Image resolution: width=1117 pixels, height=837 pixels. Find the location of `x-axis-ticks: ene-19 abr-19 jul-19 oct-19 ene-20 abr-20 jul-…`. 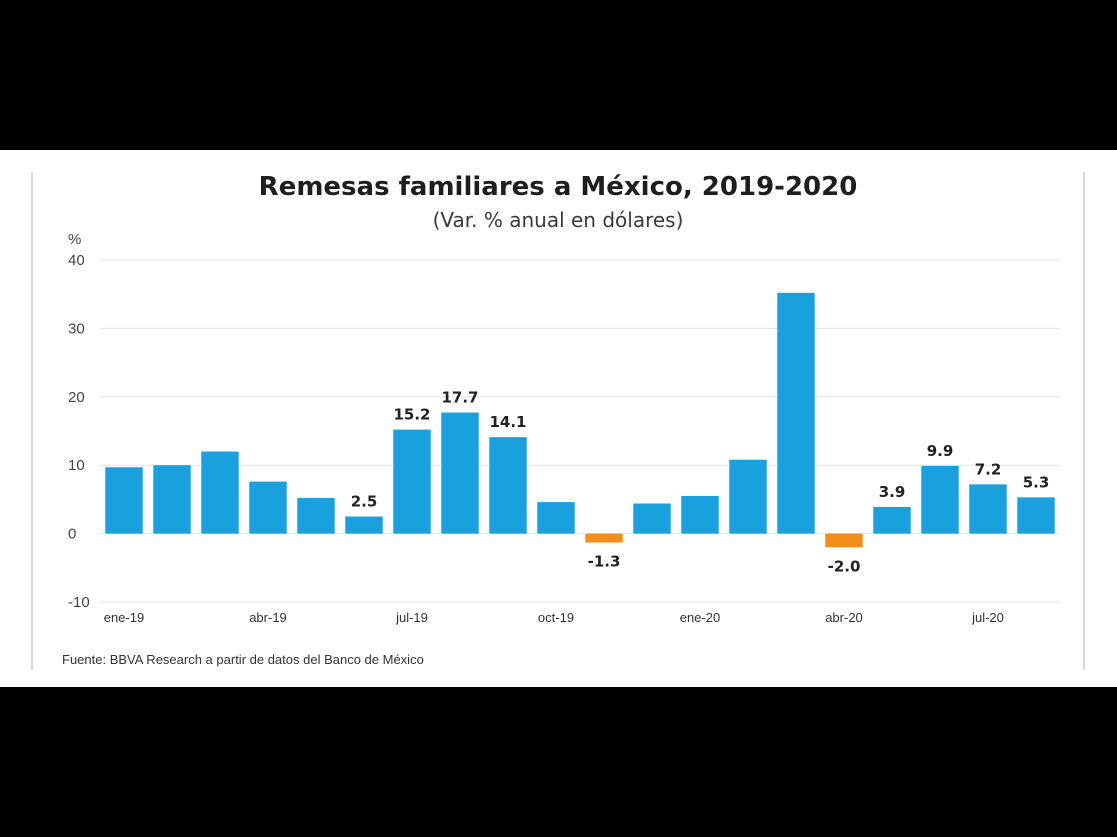

x-axis-ticks: ene-19 abr-19 jul-19 oct-19 ene-20 abr-20 jul-… is located at coordinates (554, 617).